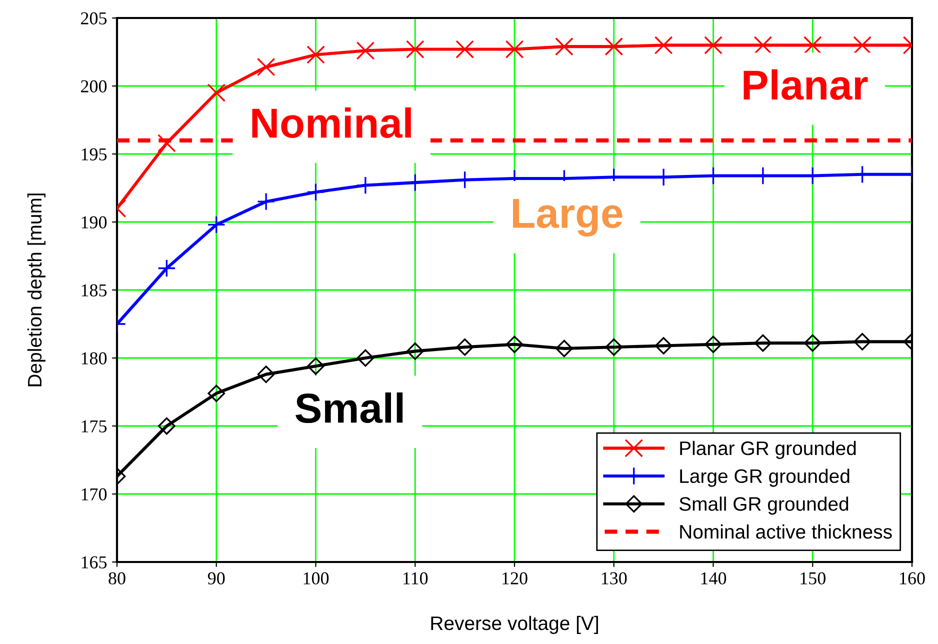  Describe the element at coordinates (94, 358) in the screenshot. I see `y-tick-label: 180` at that location.